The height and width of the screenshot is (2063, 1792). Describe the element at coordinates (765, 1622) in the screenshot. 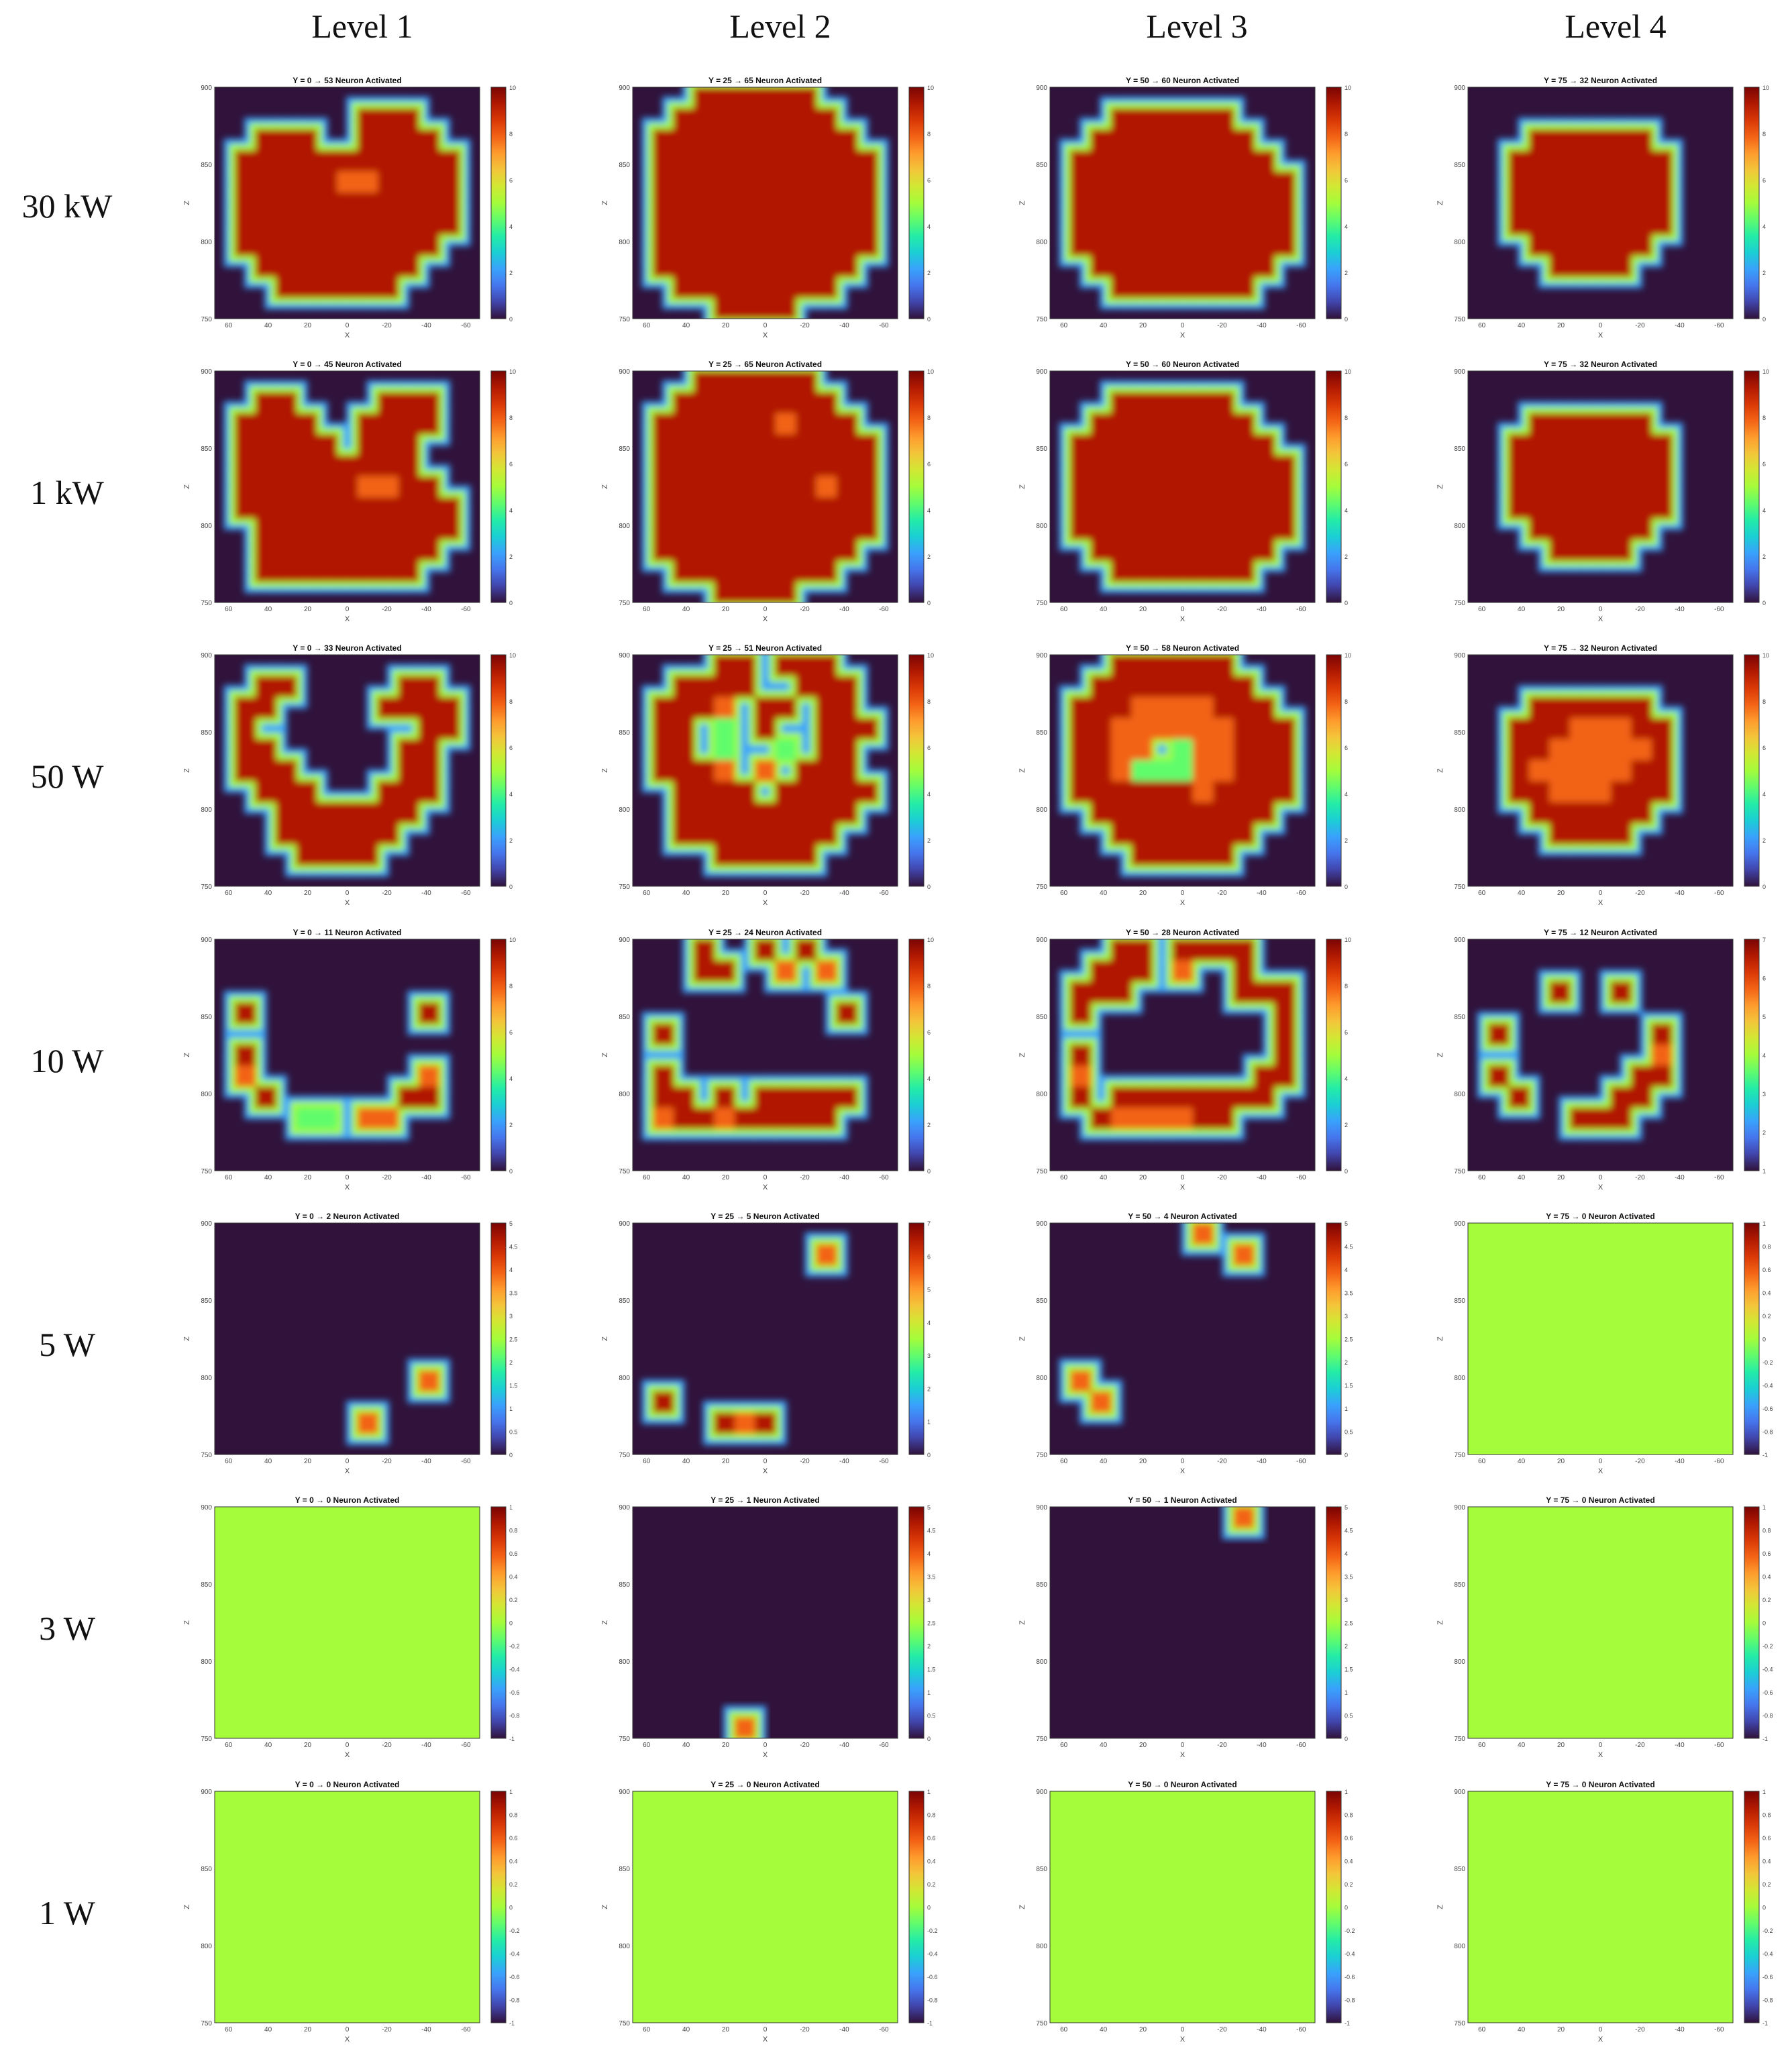

I see `plot-background` at that location.